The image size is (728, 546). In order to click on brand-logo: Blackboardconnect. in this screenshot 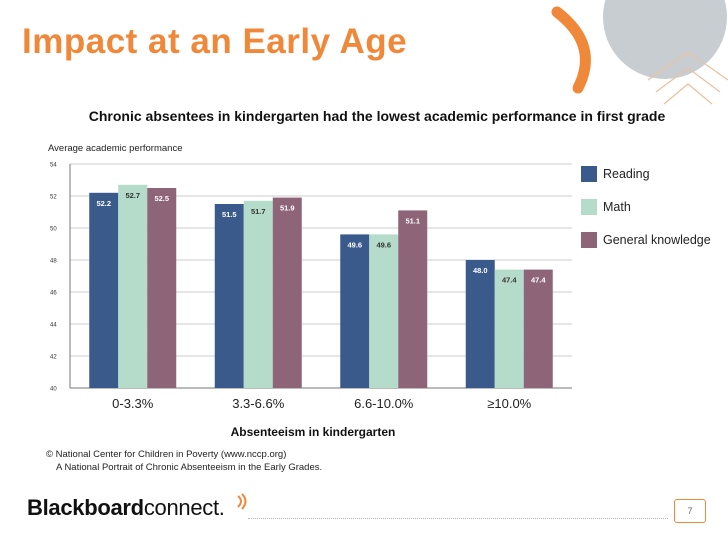, I will do `click(126, 508)`.